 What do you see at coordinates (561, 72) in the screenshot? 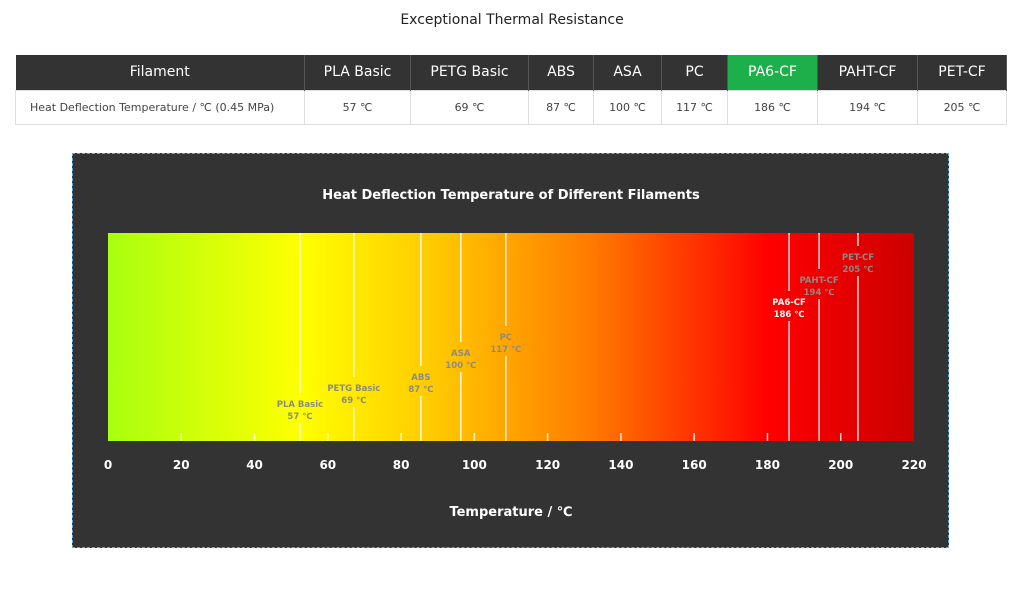
I see `header-abs: ABS` at bounding box center [561, 72].